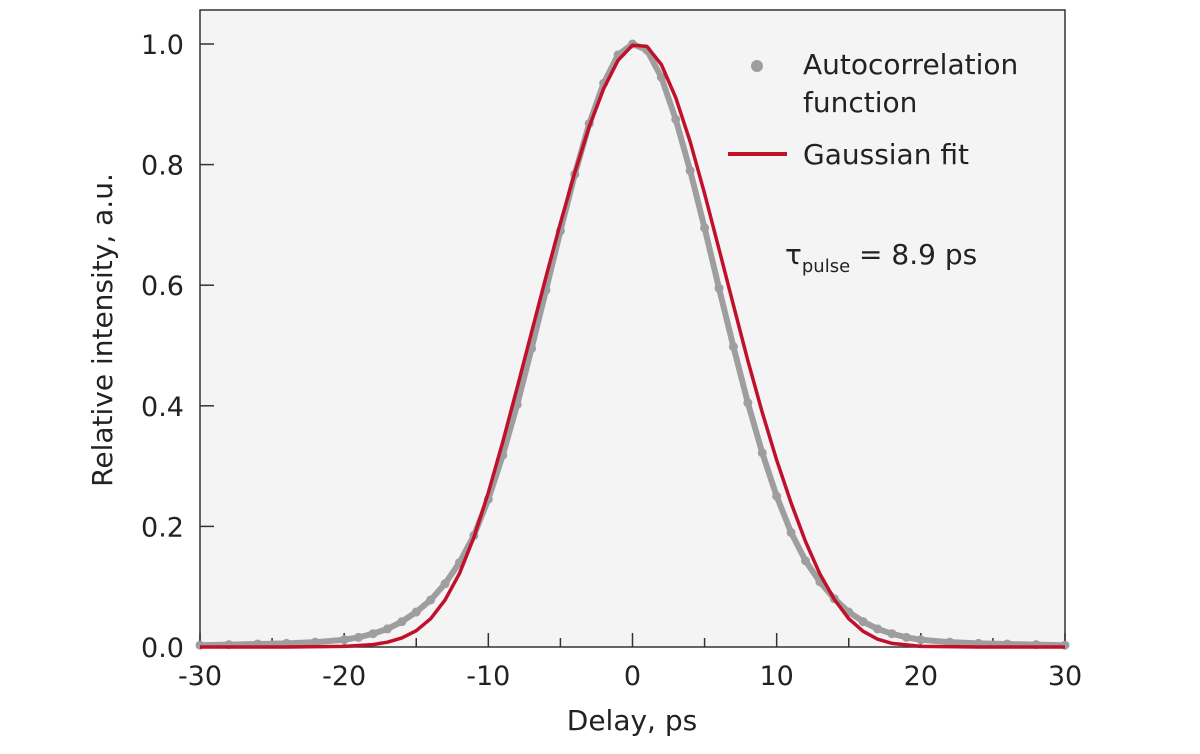 The image size is (1200, 754). What do you see at coordinates (162, 286) in the screenshot?
I see `y-tick-label: 0.6` at bounding box center [162, 286].